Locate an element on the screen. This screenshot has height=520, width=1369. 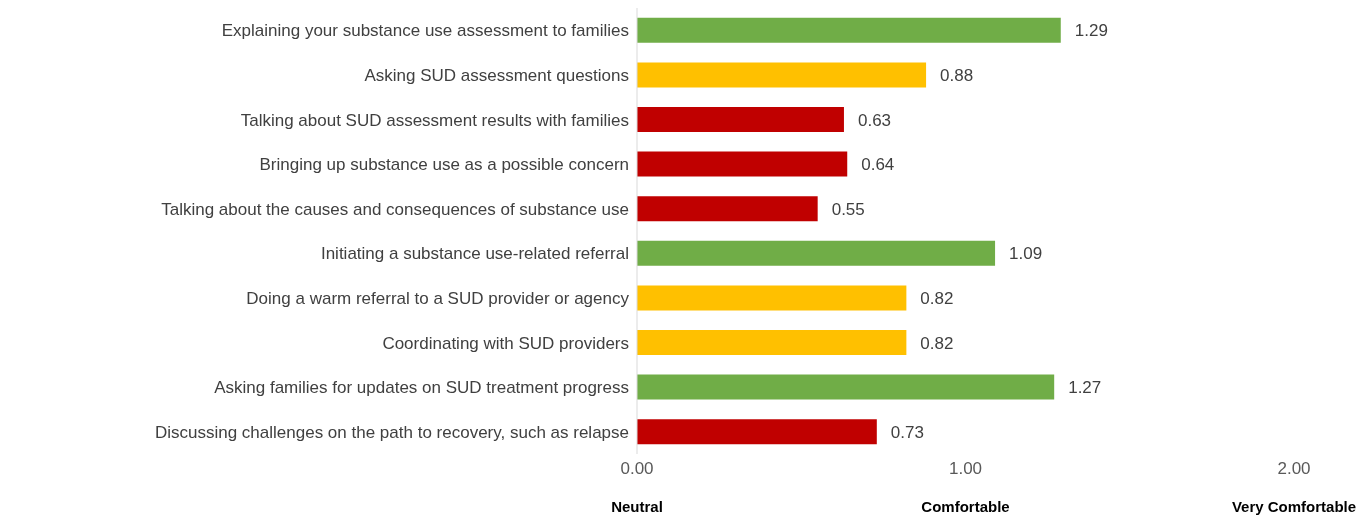
text: Neutral is located at coordinates (637, 506).